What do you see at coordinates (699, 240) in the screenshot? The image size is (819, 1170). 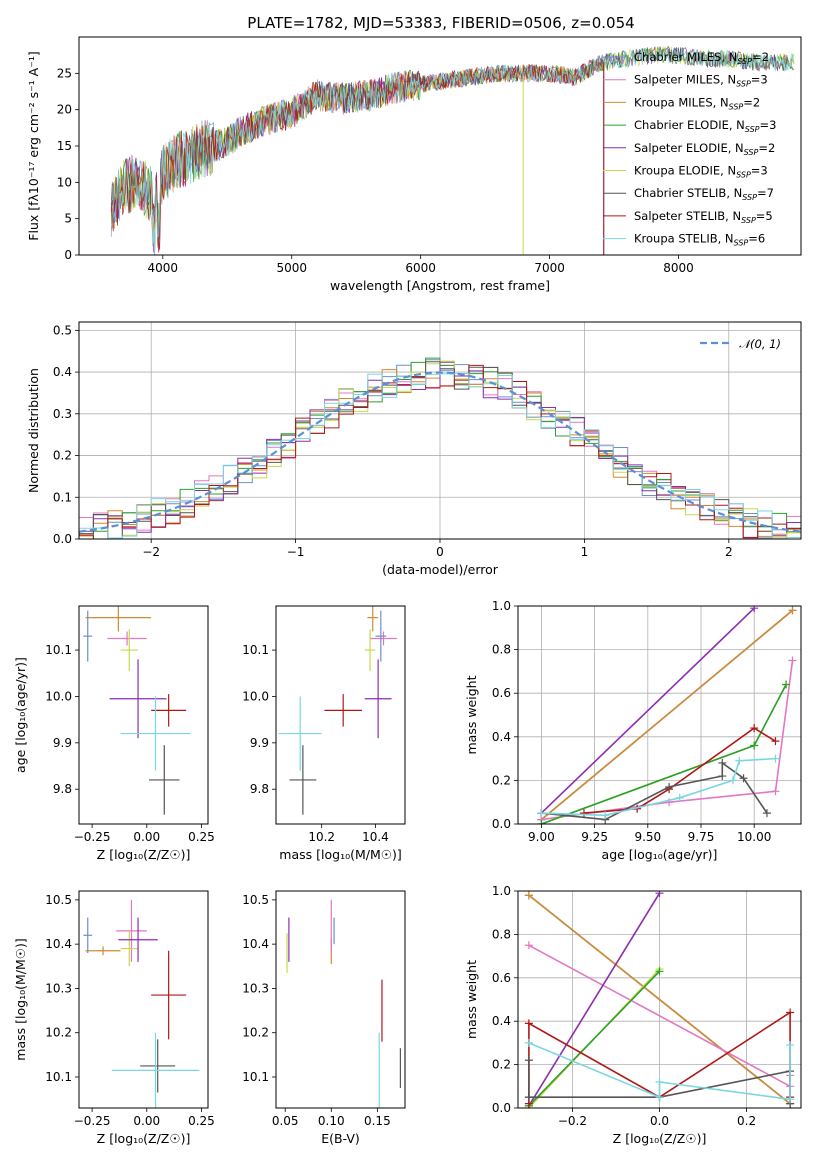 I see `legend-label: Kroupa STELIB, NSSP=6` at bounding box center [699, 240].